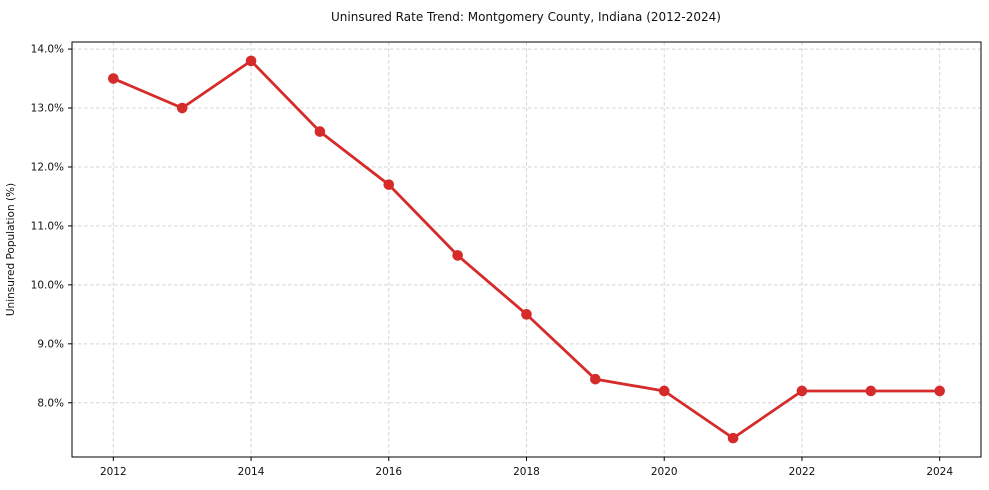  I want to click on x-tick-label: 2016, so click(388, 472).